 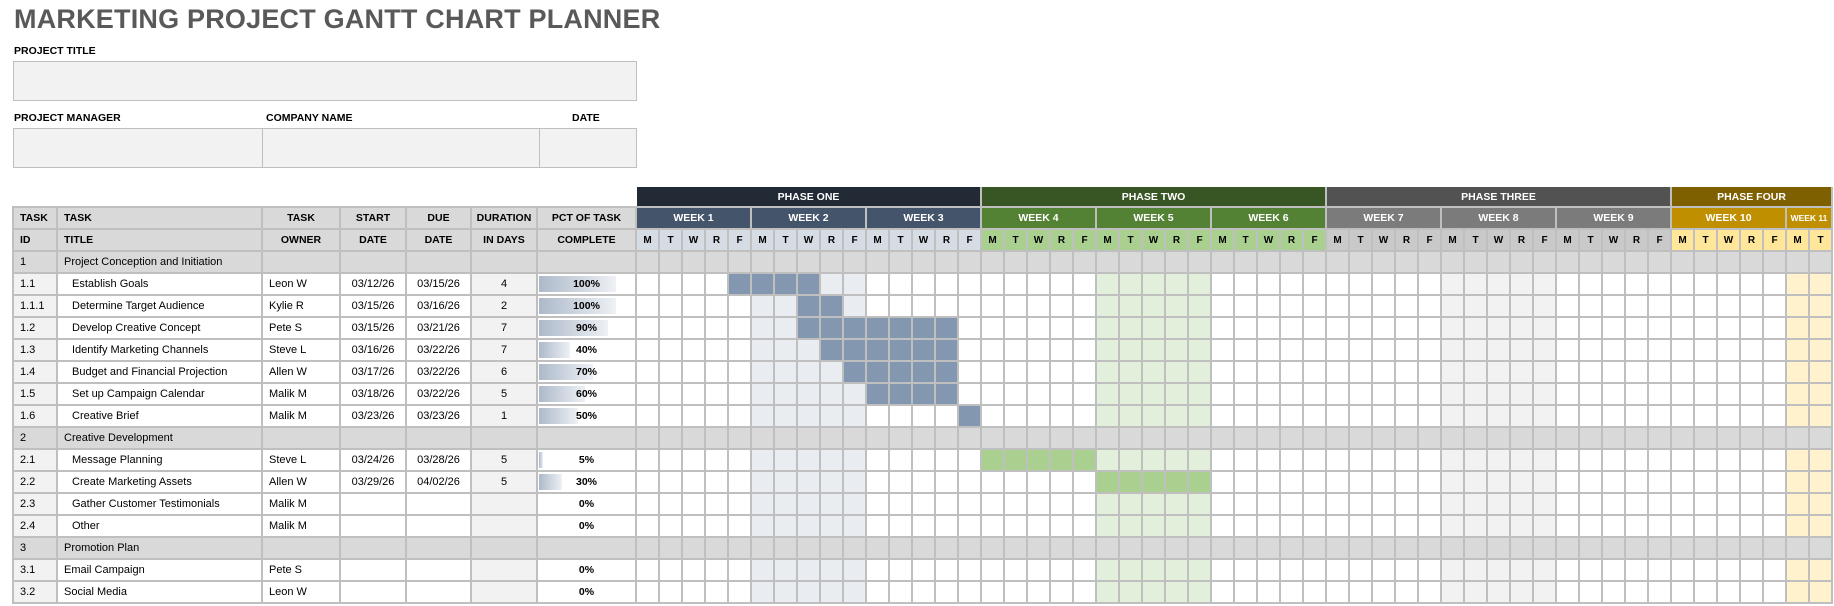 What do you see at coordinates (302, 329) in the screenshot?
I see `task-owner: Pete S` at bounding box center [302, 329].